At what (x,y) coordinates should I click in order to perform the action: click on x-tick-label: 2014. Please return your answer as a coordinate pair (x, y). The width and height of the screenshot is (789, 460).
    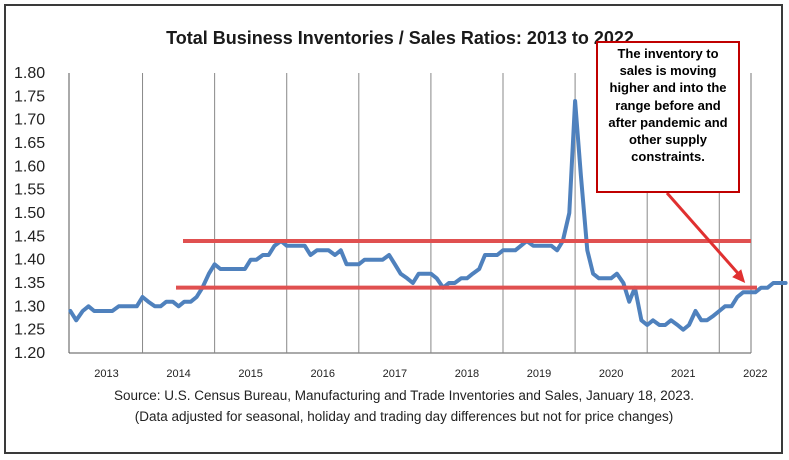
    Looking at the image, I should click on (178, 374).